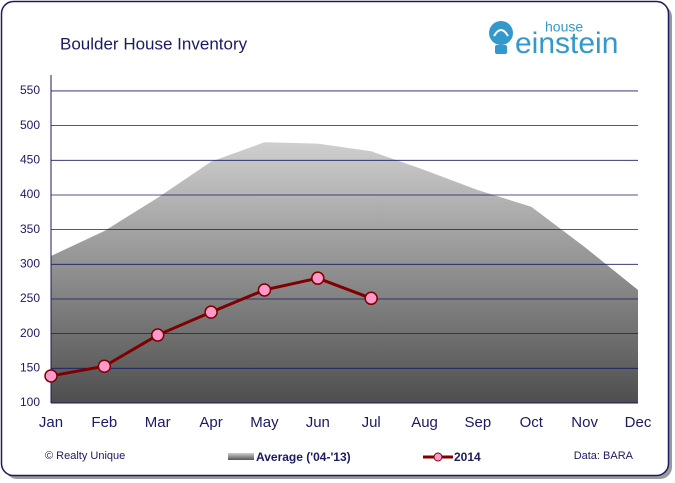  What do you see at coordinates (30, 402) in the screenshot?
I see `y-tick-label: 100` at bounding box center [30, 402].